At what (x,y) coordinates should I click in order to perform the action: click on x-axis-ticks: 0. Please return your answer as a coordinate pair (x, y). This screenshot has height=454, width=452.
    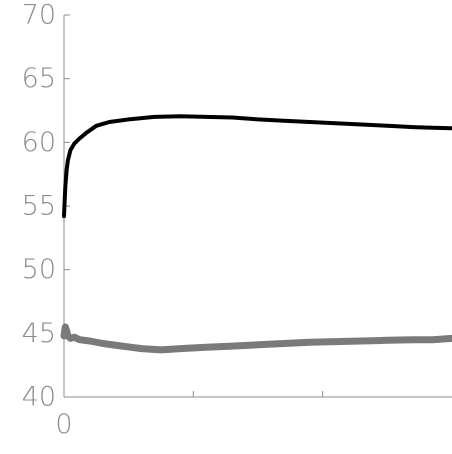
    Looking at the image, I should click on (189, 415).